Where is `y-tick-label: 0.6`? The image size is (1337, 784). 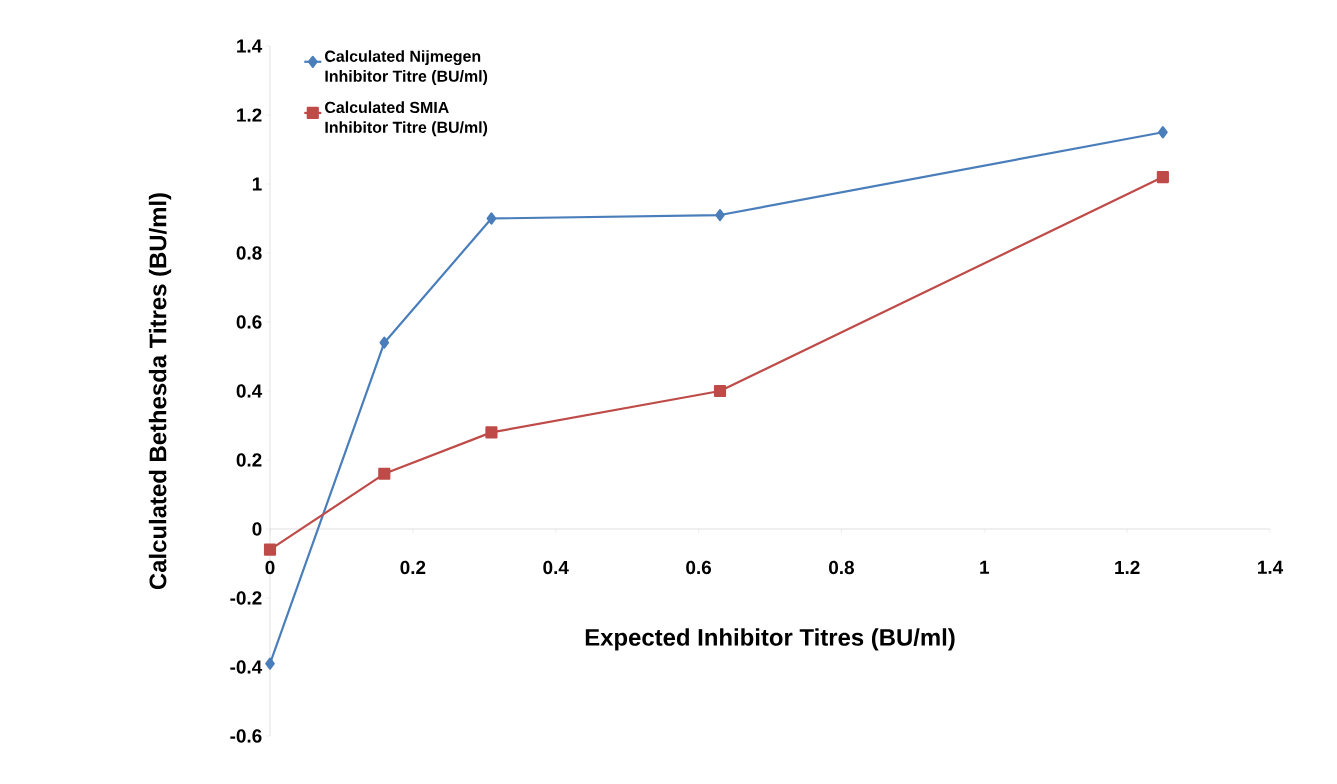 y-tick-label: 0.6 is located at coordinates (249, 322).